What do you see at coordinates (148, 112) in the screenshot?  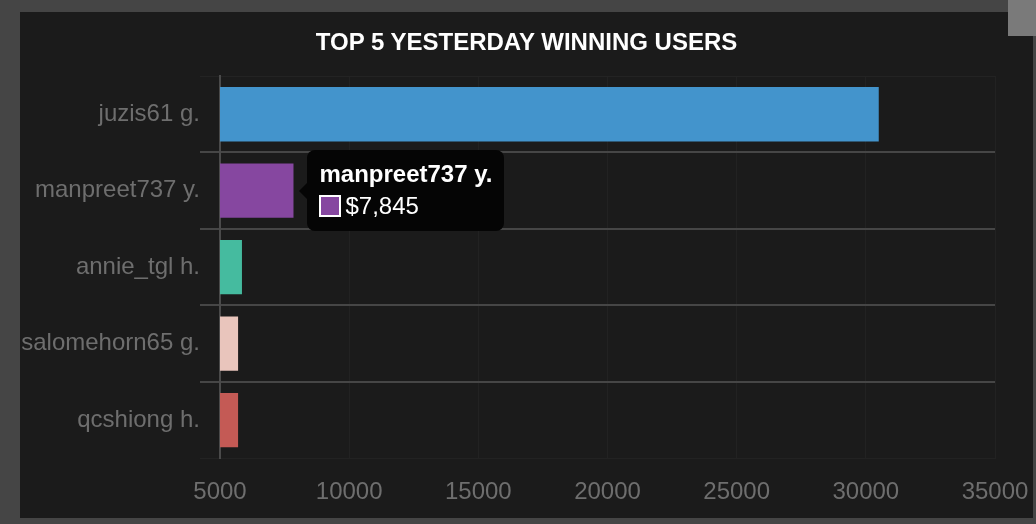 I see `y-tick-label: juzis61 g.` at bounding box center [148, 112].